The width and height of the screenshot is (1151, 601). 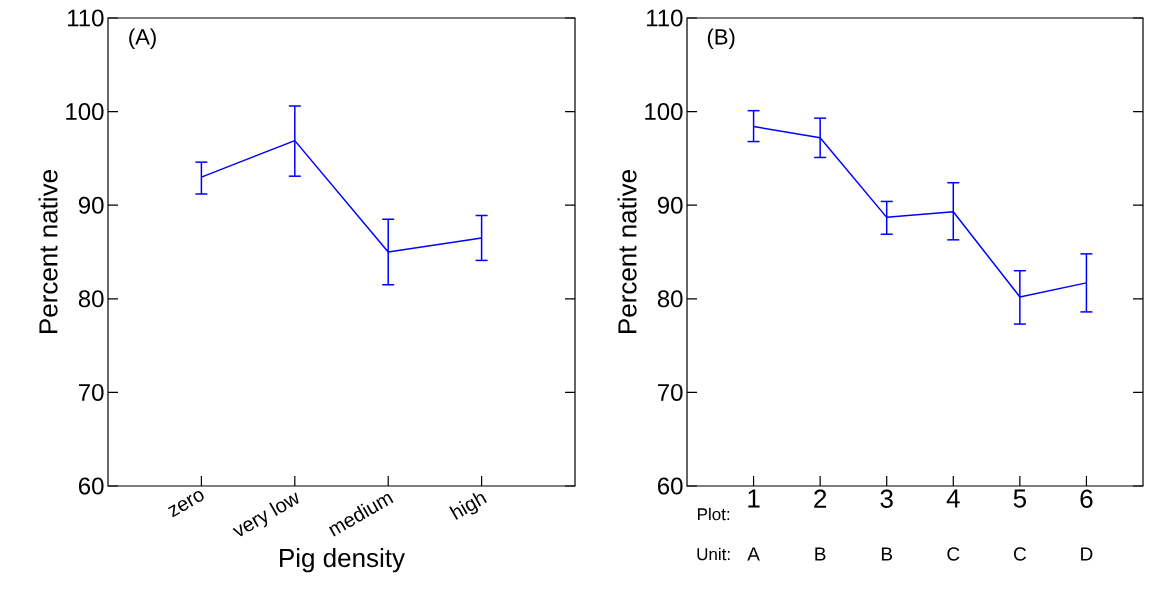 What do you see at coordinates (754, 498) in the screenshot?
I see `x-tick-label: 1` at bounding box center [754, 498].